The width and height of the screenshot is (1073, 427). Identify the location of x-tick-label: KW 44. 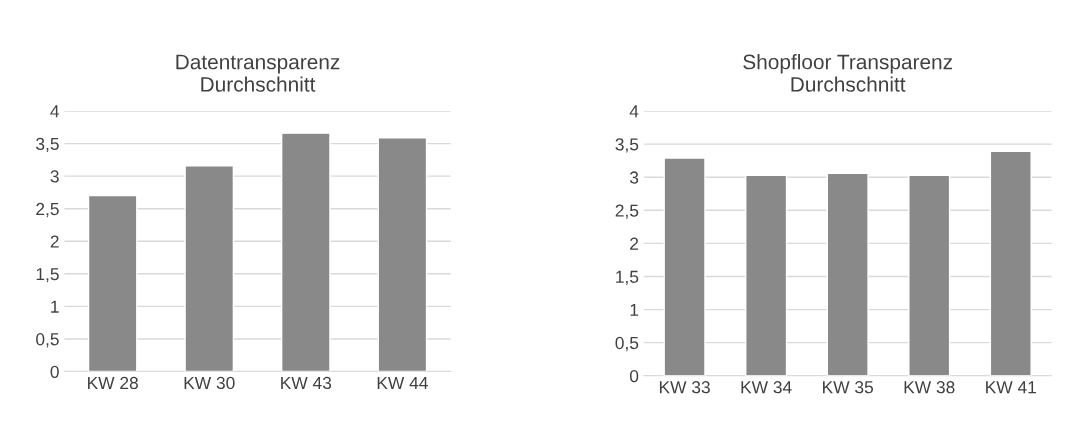
(402, 382).